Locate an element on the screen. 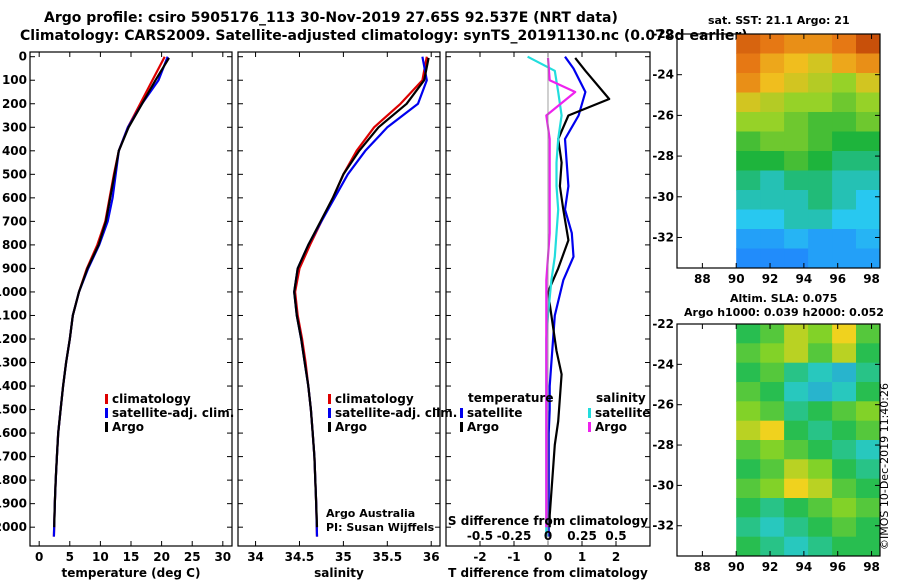 The height and width of the screenshot is (580, 900). sla-map-subtitle: Argo h1000: 0.039 h2000: 0.052 is located at coordinates (784, 312).